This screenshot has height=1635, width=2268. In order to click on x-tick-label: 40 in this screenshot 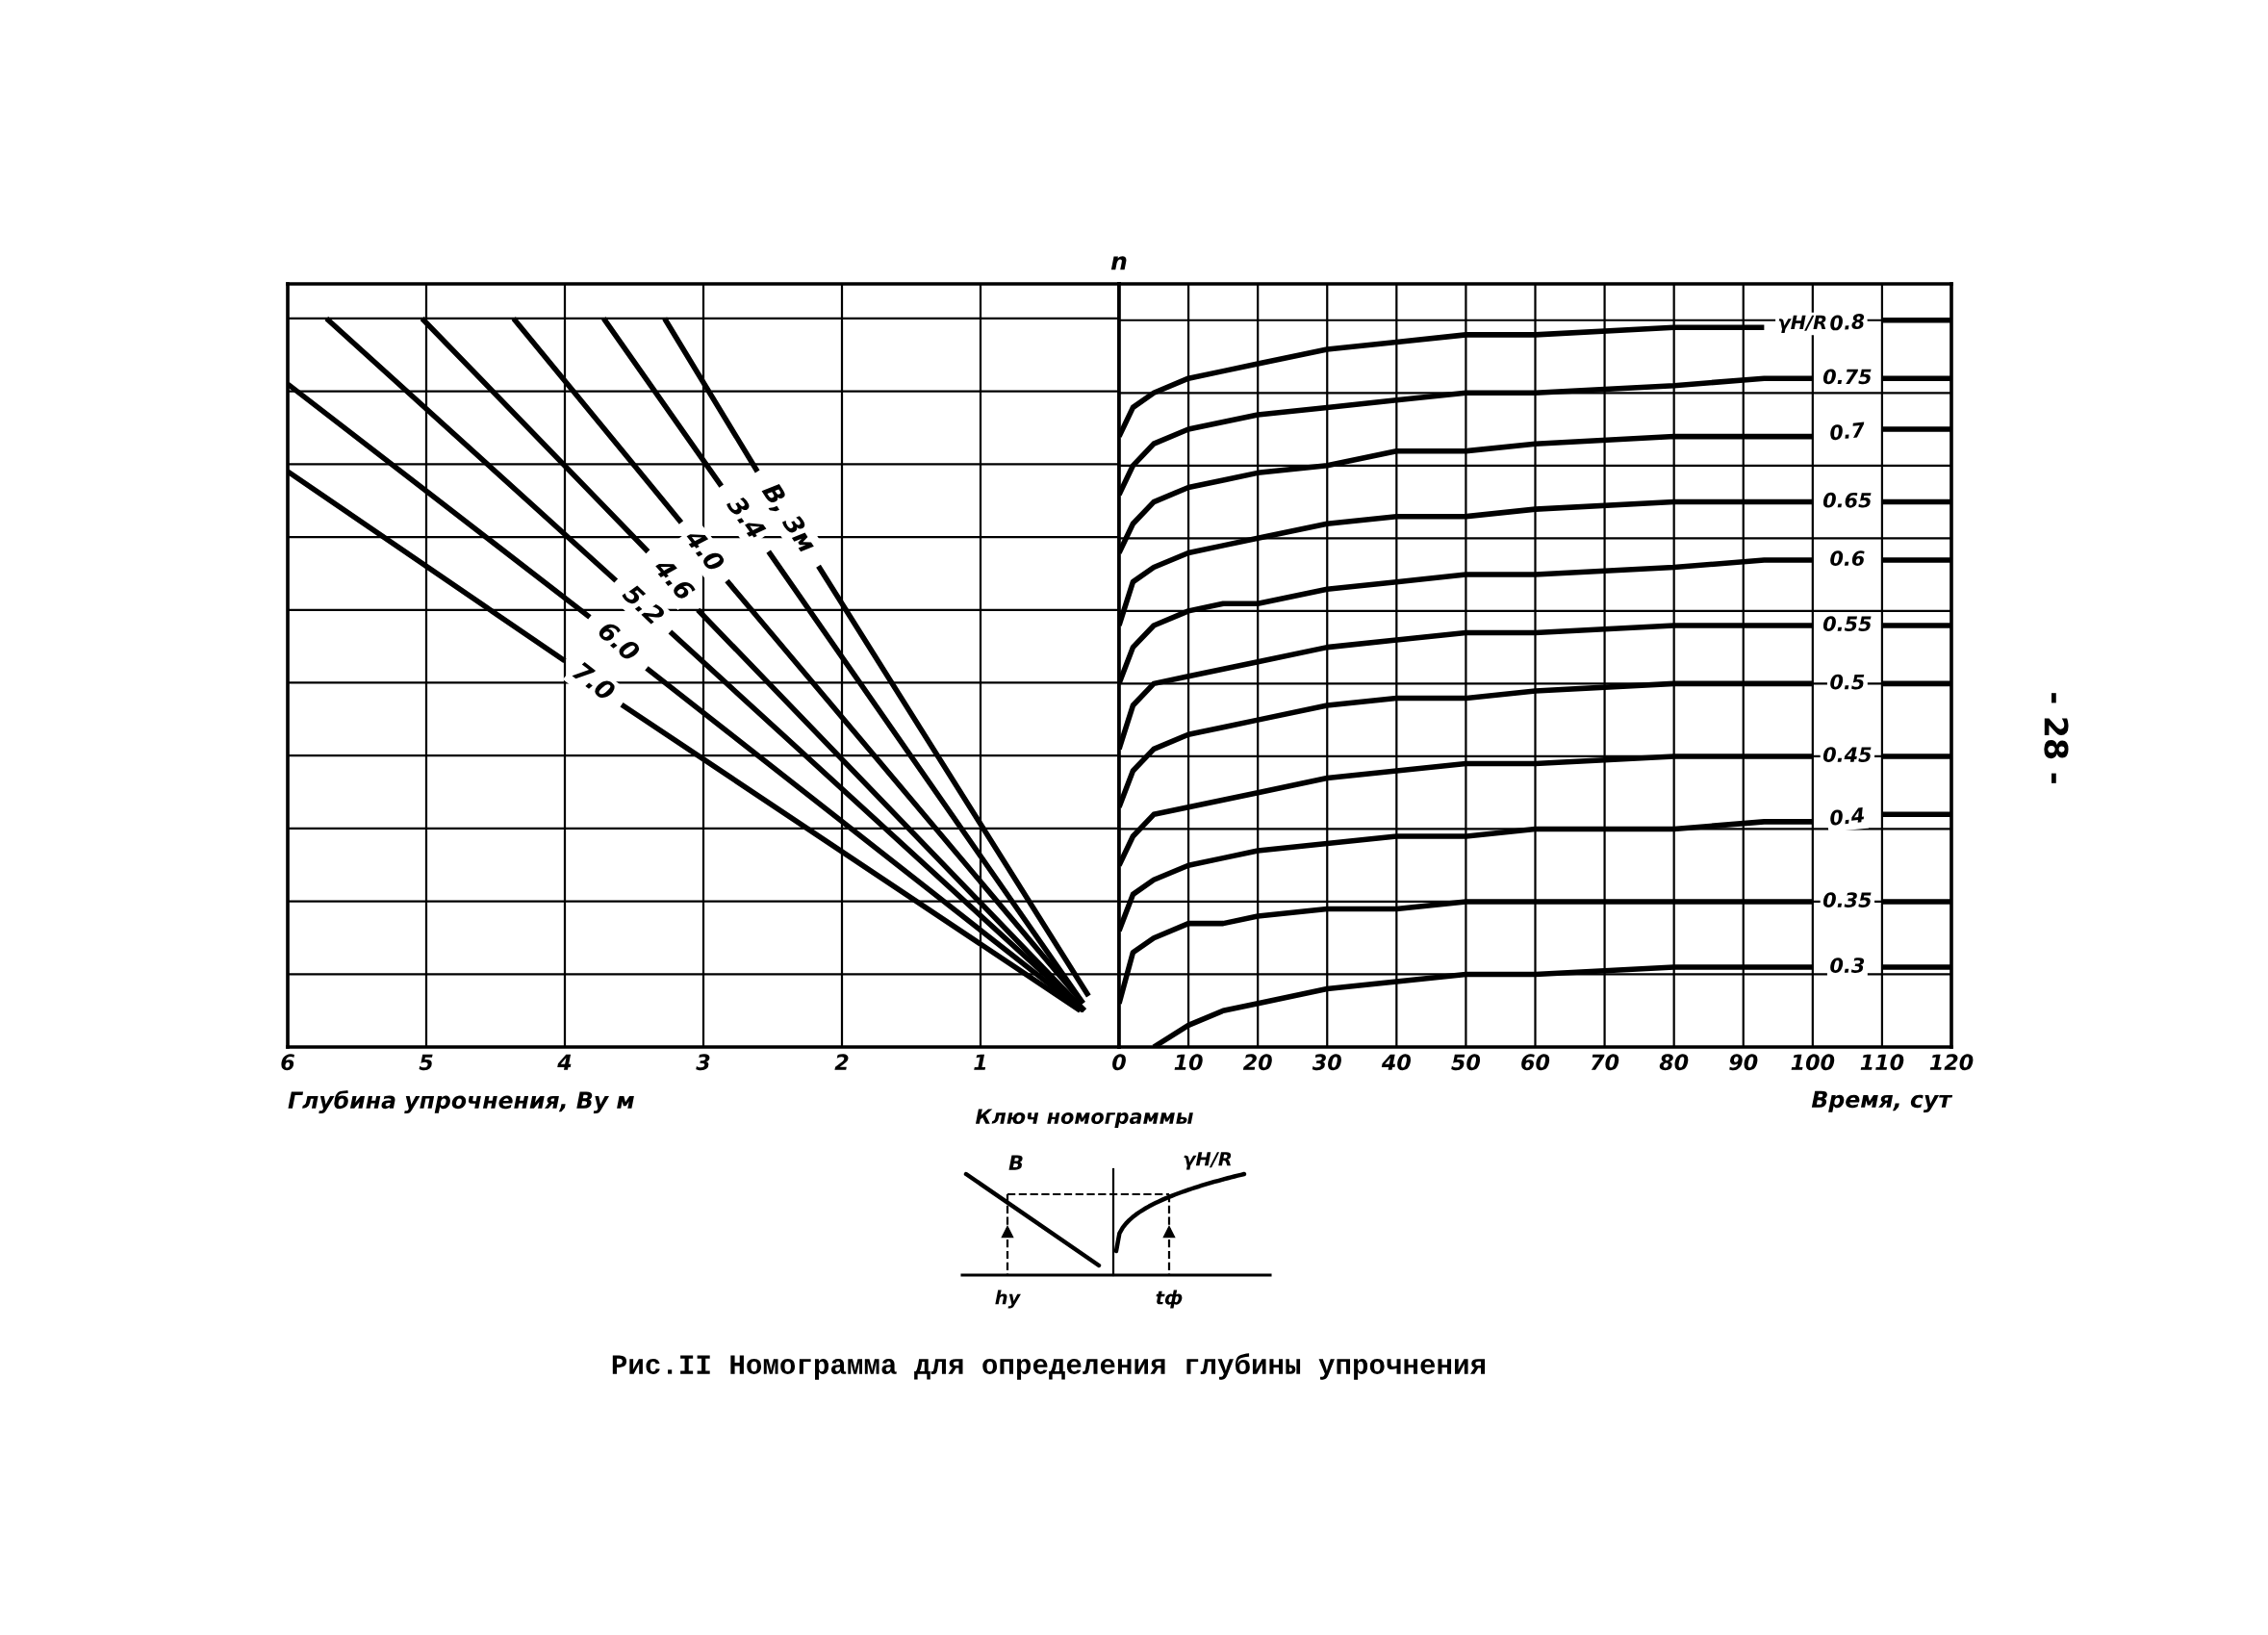, I will do `click(1396, 1062)`.